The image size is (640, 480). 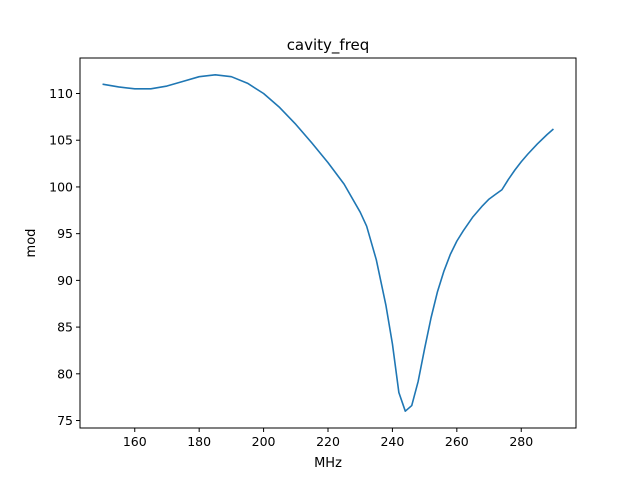 I want to click on y-tick-label: 105, so click(x=61, y=140).